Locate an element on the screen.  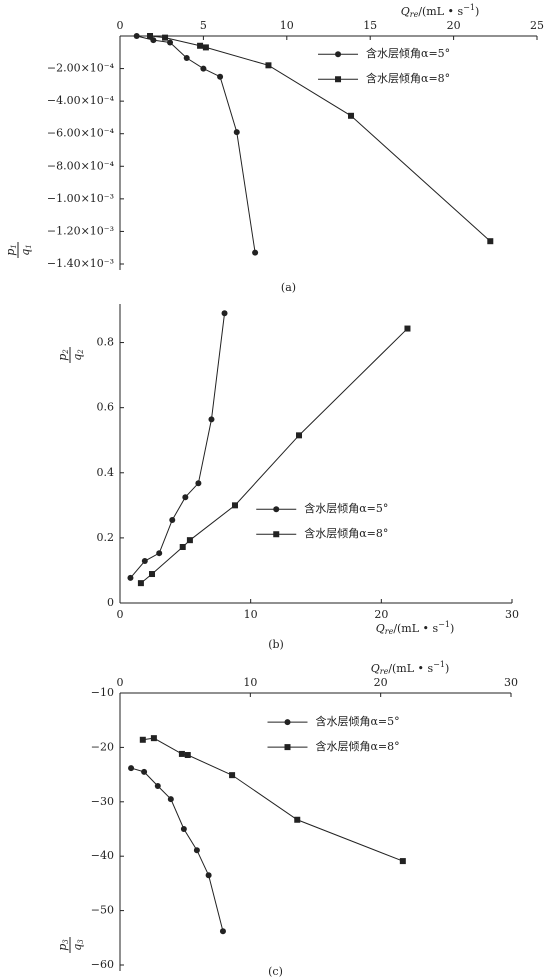
numerator-sub: 1 is located at coordinates (14, 246).